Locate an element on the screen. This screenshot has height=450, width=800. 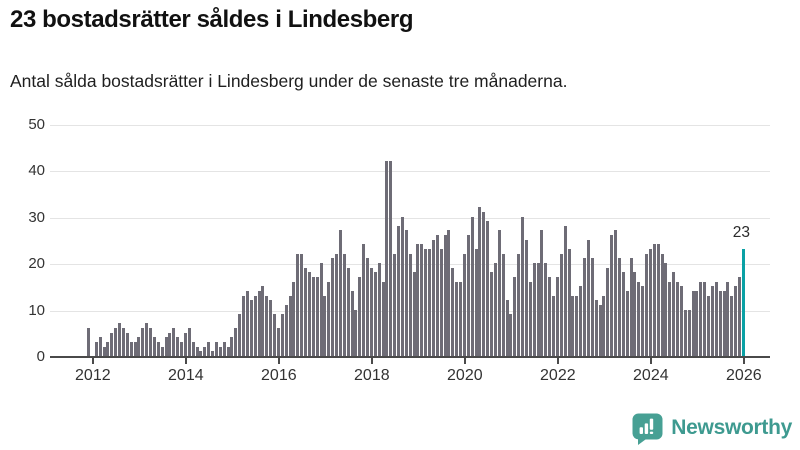
y-axis-label: 0 is located at coordinates (40, 356).